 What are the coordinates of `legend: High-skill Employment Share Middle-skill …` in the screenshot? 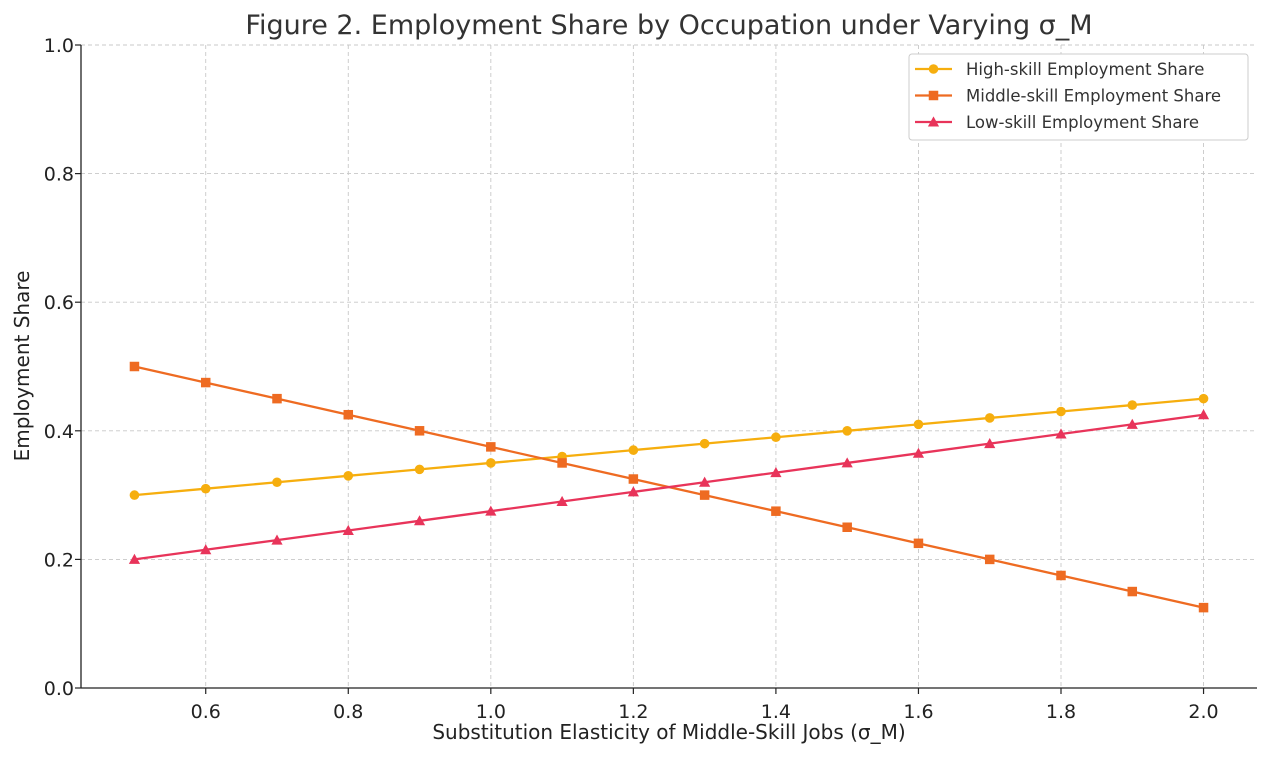 It's located at (1078, 97).